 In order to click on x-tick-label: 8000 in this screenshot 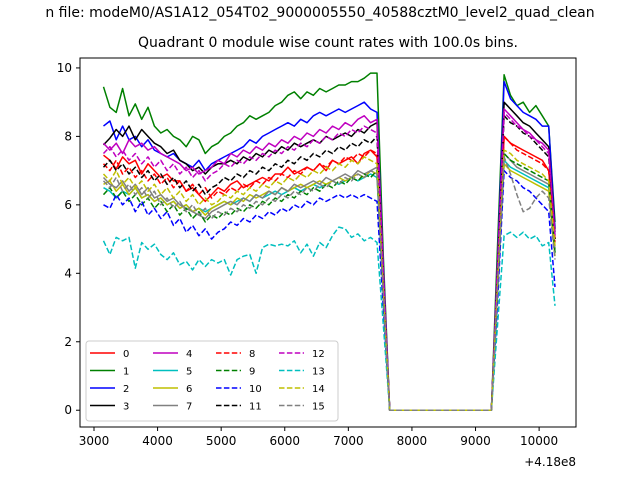, I will do `click(412, 441)`.